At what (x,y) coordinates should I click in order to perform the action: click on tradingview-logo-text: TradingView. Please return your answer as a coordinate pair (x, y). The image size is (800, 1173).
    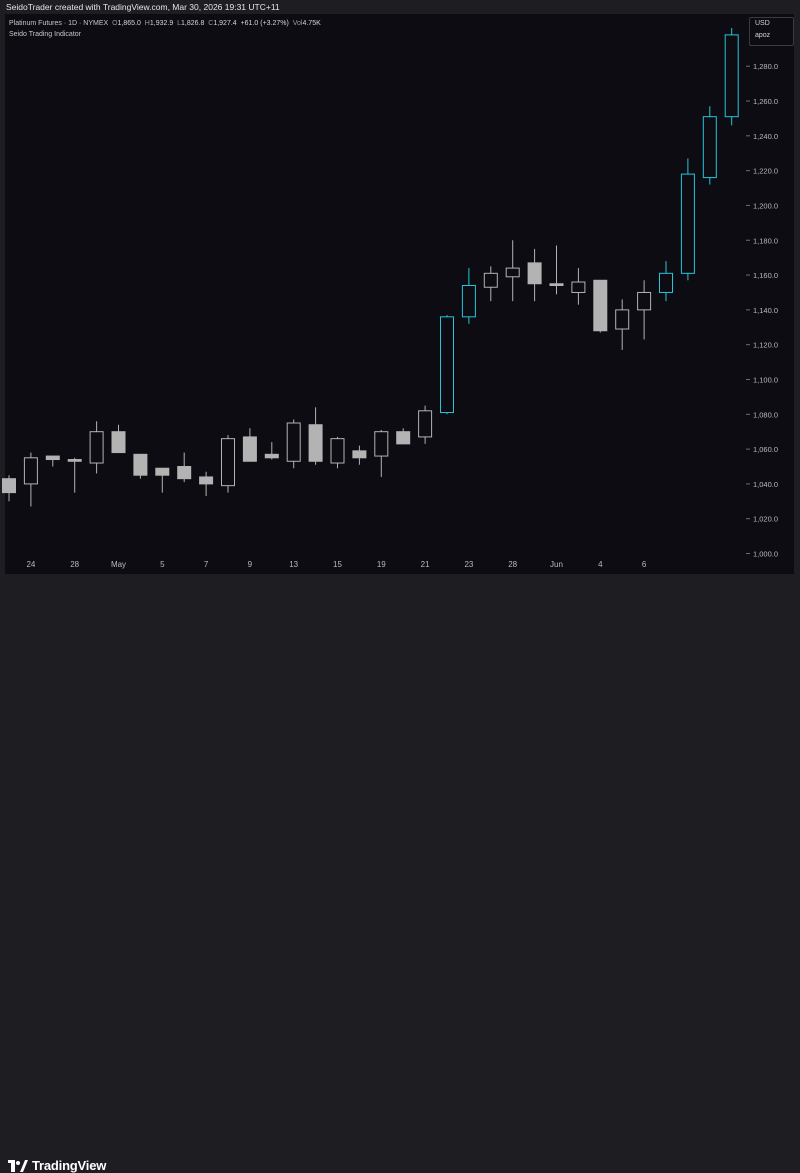
    Looking at the image, I should click on (69, 1165).